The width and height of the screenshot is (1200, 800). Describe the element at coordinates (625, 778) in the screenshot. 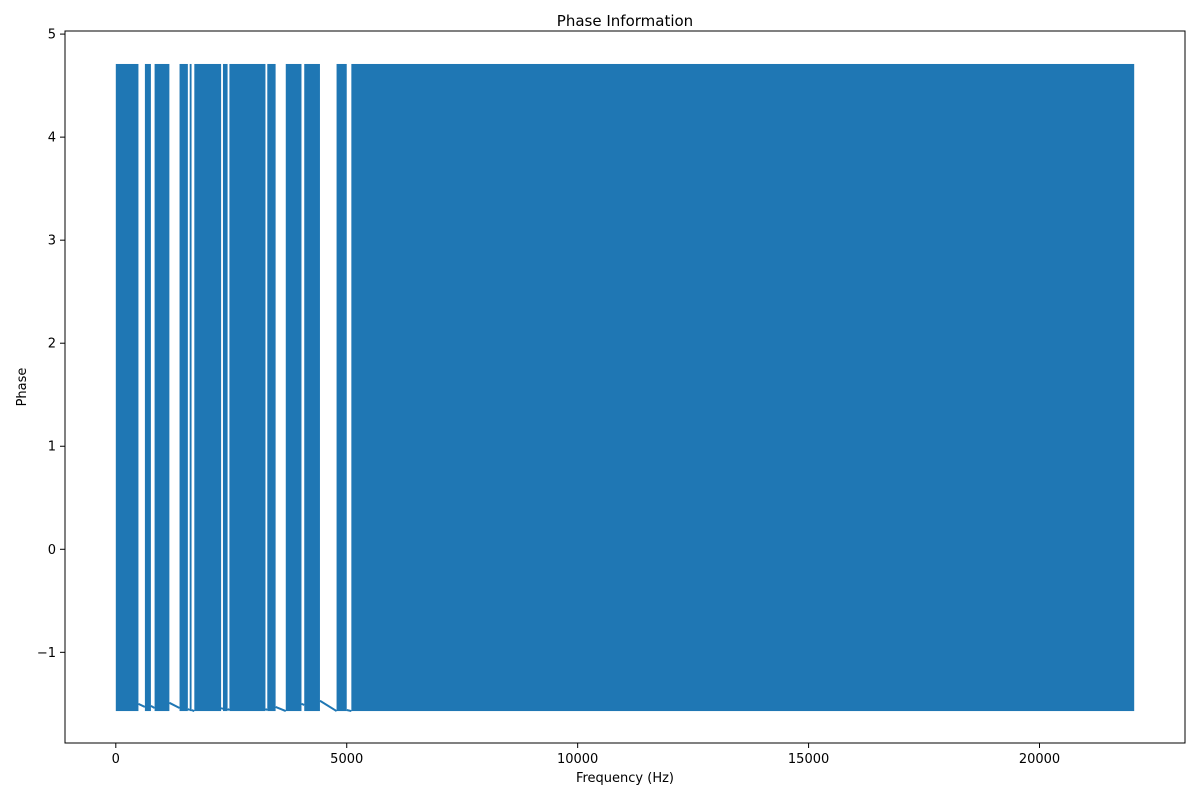

I see `x-axis-label: Frequency (Hz)` at that location.